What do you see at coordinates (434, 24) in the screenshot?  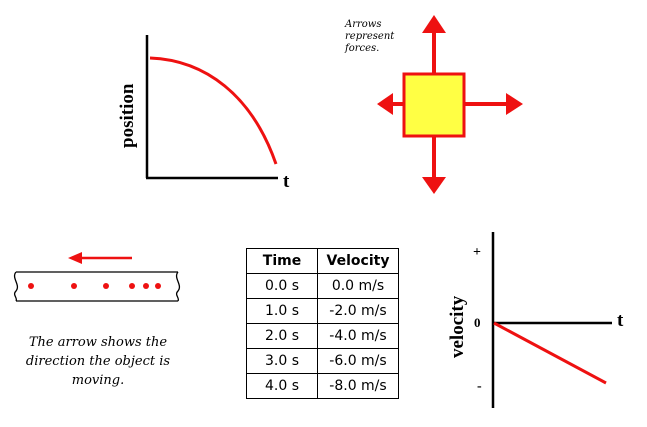 I see `force-arrowhead-up` at bounding box center [434, 24].